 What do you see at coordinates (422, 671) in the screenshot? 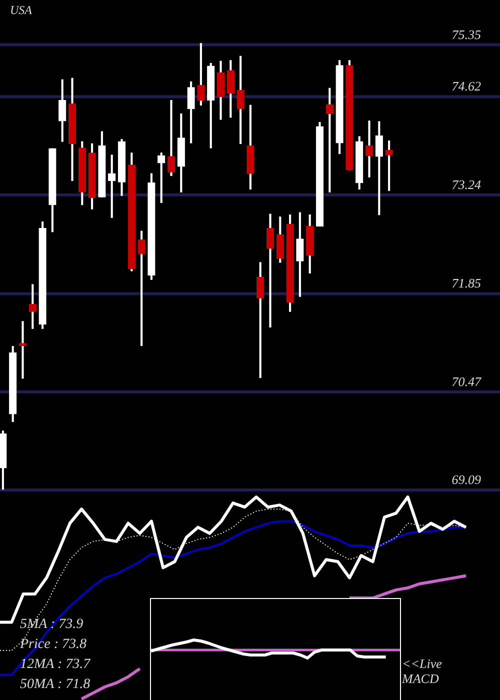
I see `annotation: <<Live MACD` at bounding box center [422, 671].